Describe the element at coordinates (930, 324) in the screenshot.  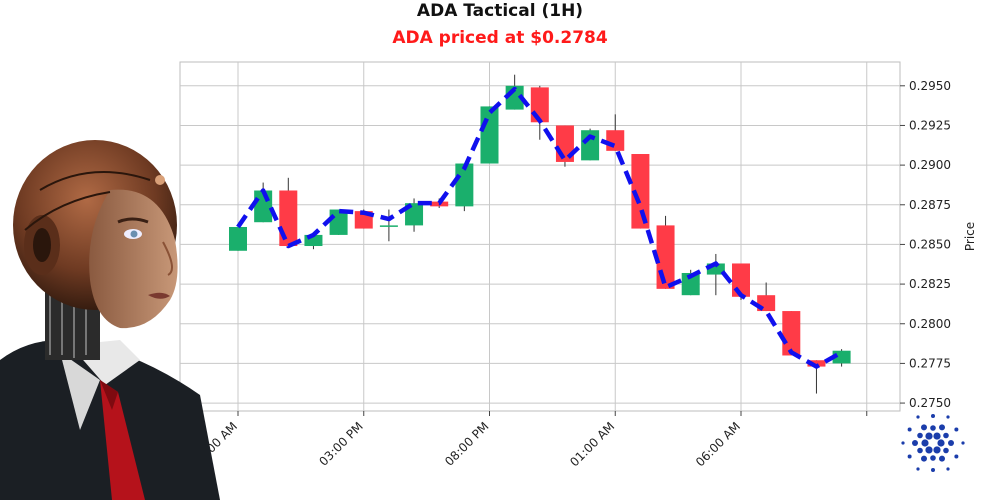
I see `y-tick-label: 0.2800` at that location.